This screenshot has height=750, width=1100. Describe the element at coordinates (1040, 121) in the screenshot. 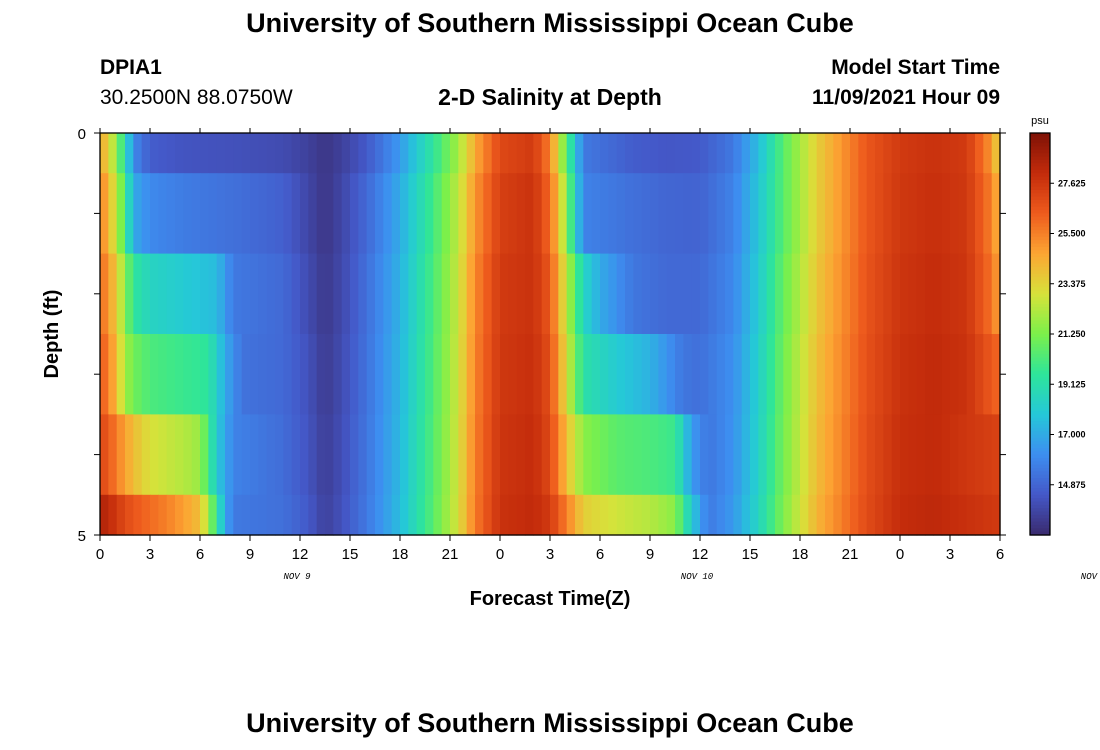

I see `colorbar-unit: psu` at that location.